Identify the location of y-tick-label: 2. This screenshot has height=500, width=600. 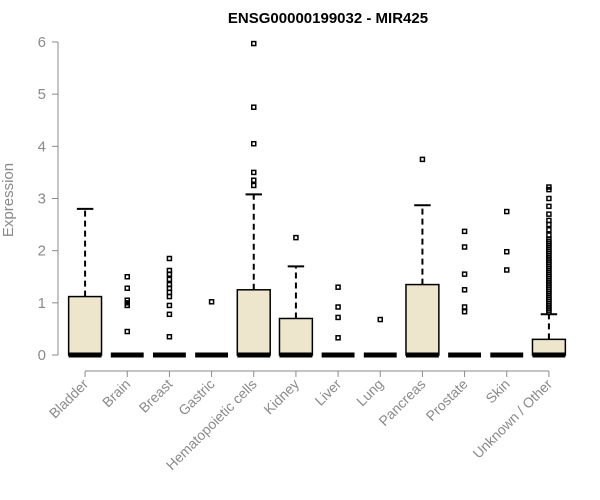
(42, 251).